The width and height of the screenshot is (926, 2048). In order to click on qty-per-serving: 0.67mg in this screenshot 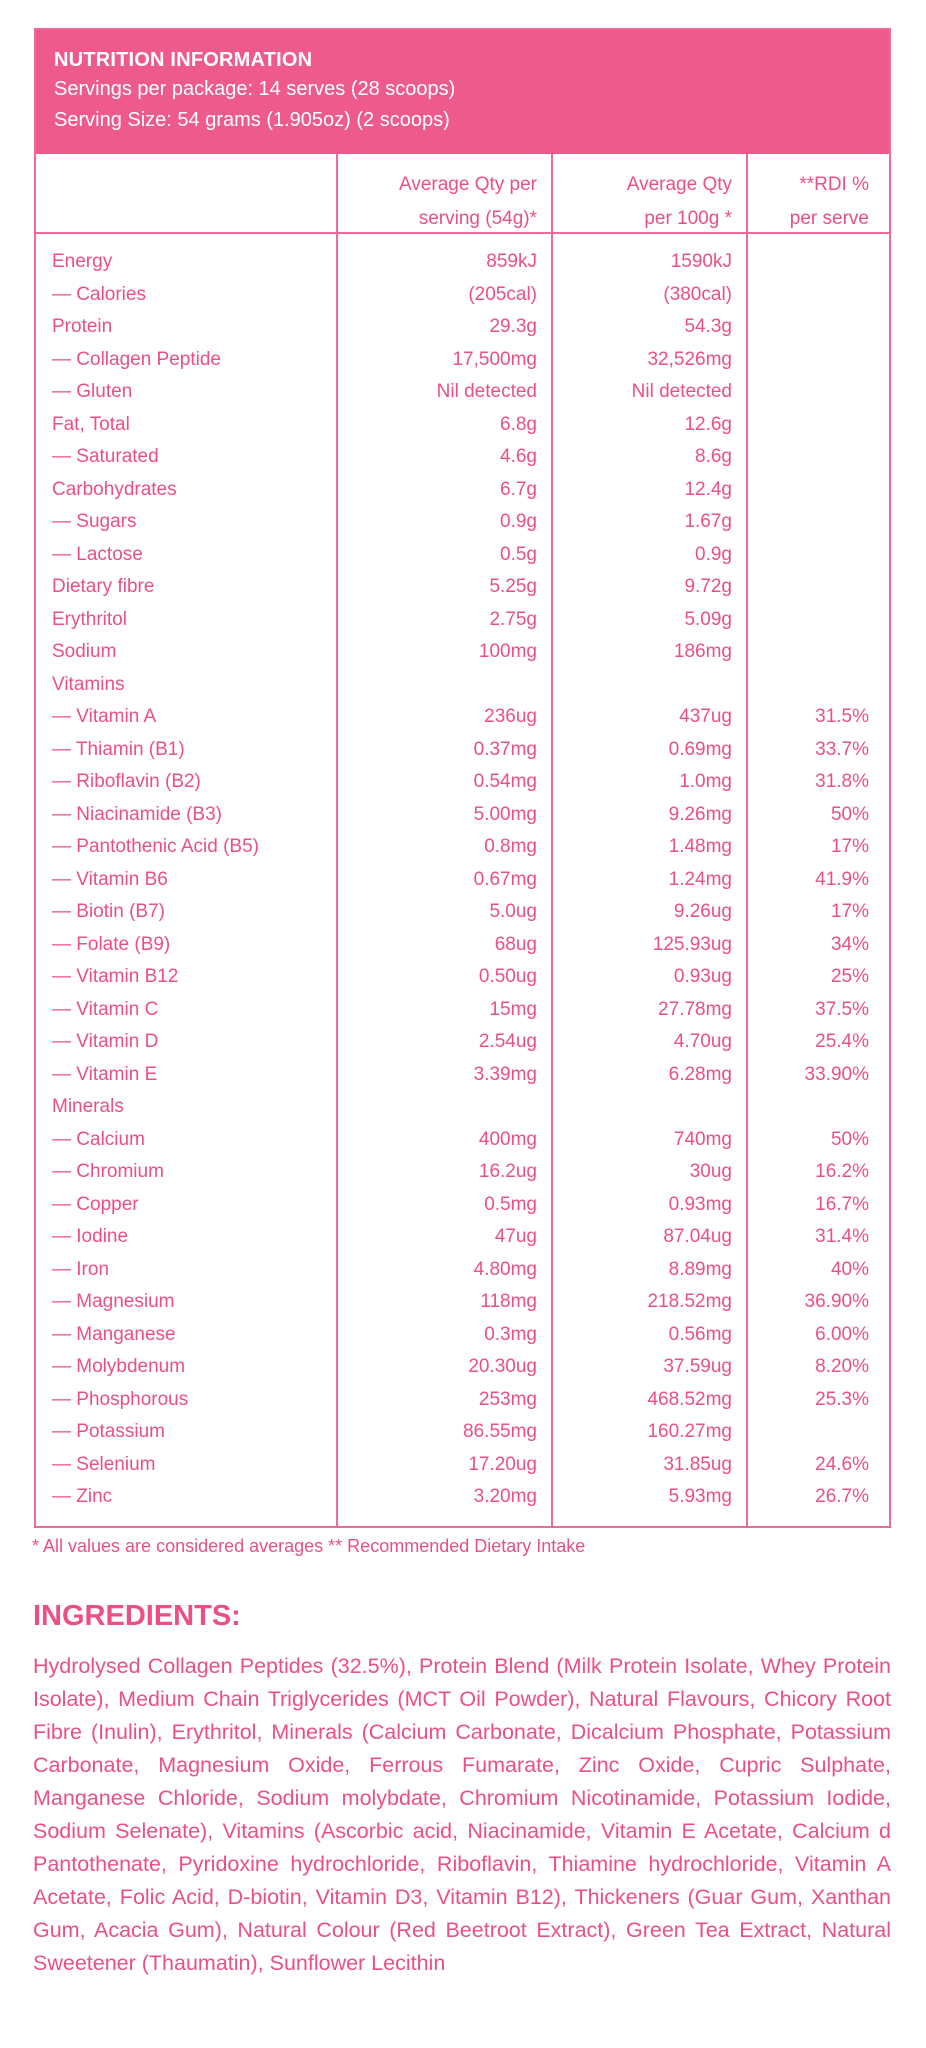, I will do `click(445, 879)`.